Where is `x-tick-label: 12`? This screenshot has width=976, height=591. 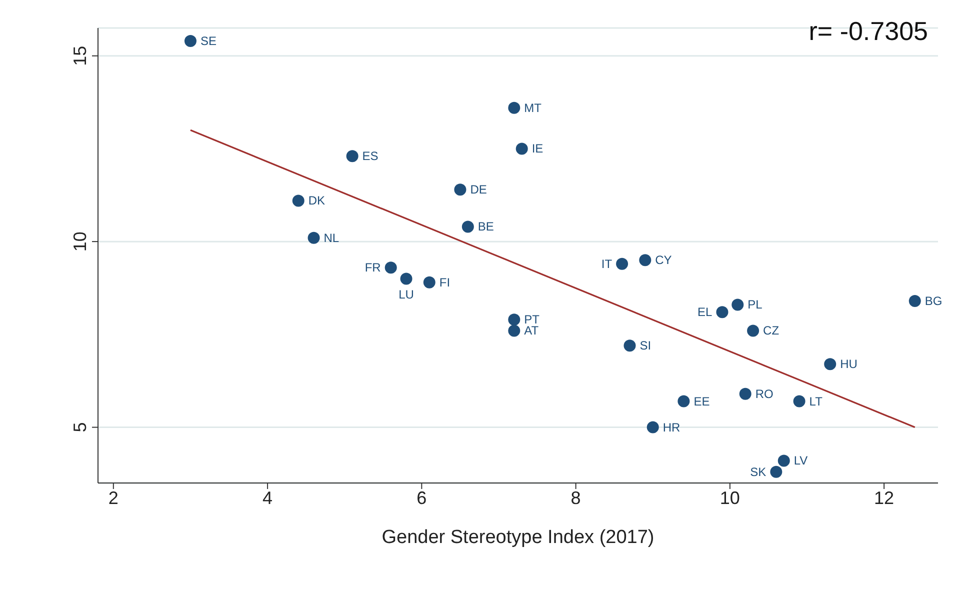
x-tick-label: 12 is located at coordinates (884, 498).